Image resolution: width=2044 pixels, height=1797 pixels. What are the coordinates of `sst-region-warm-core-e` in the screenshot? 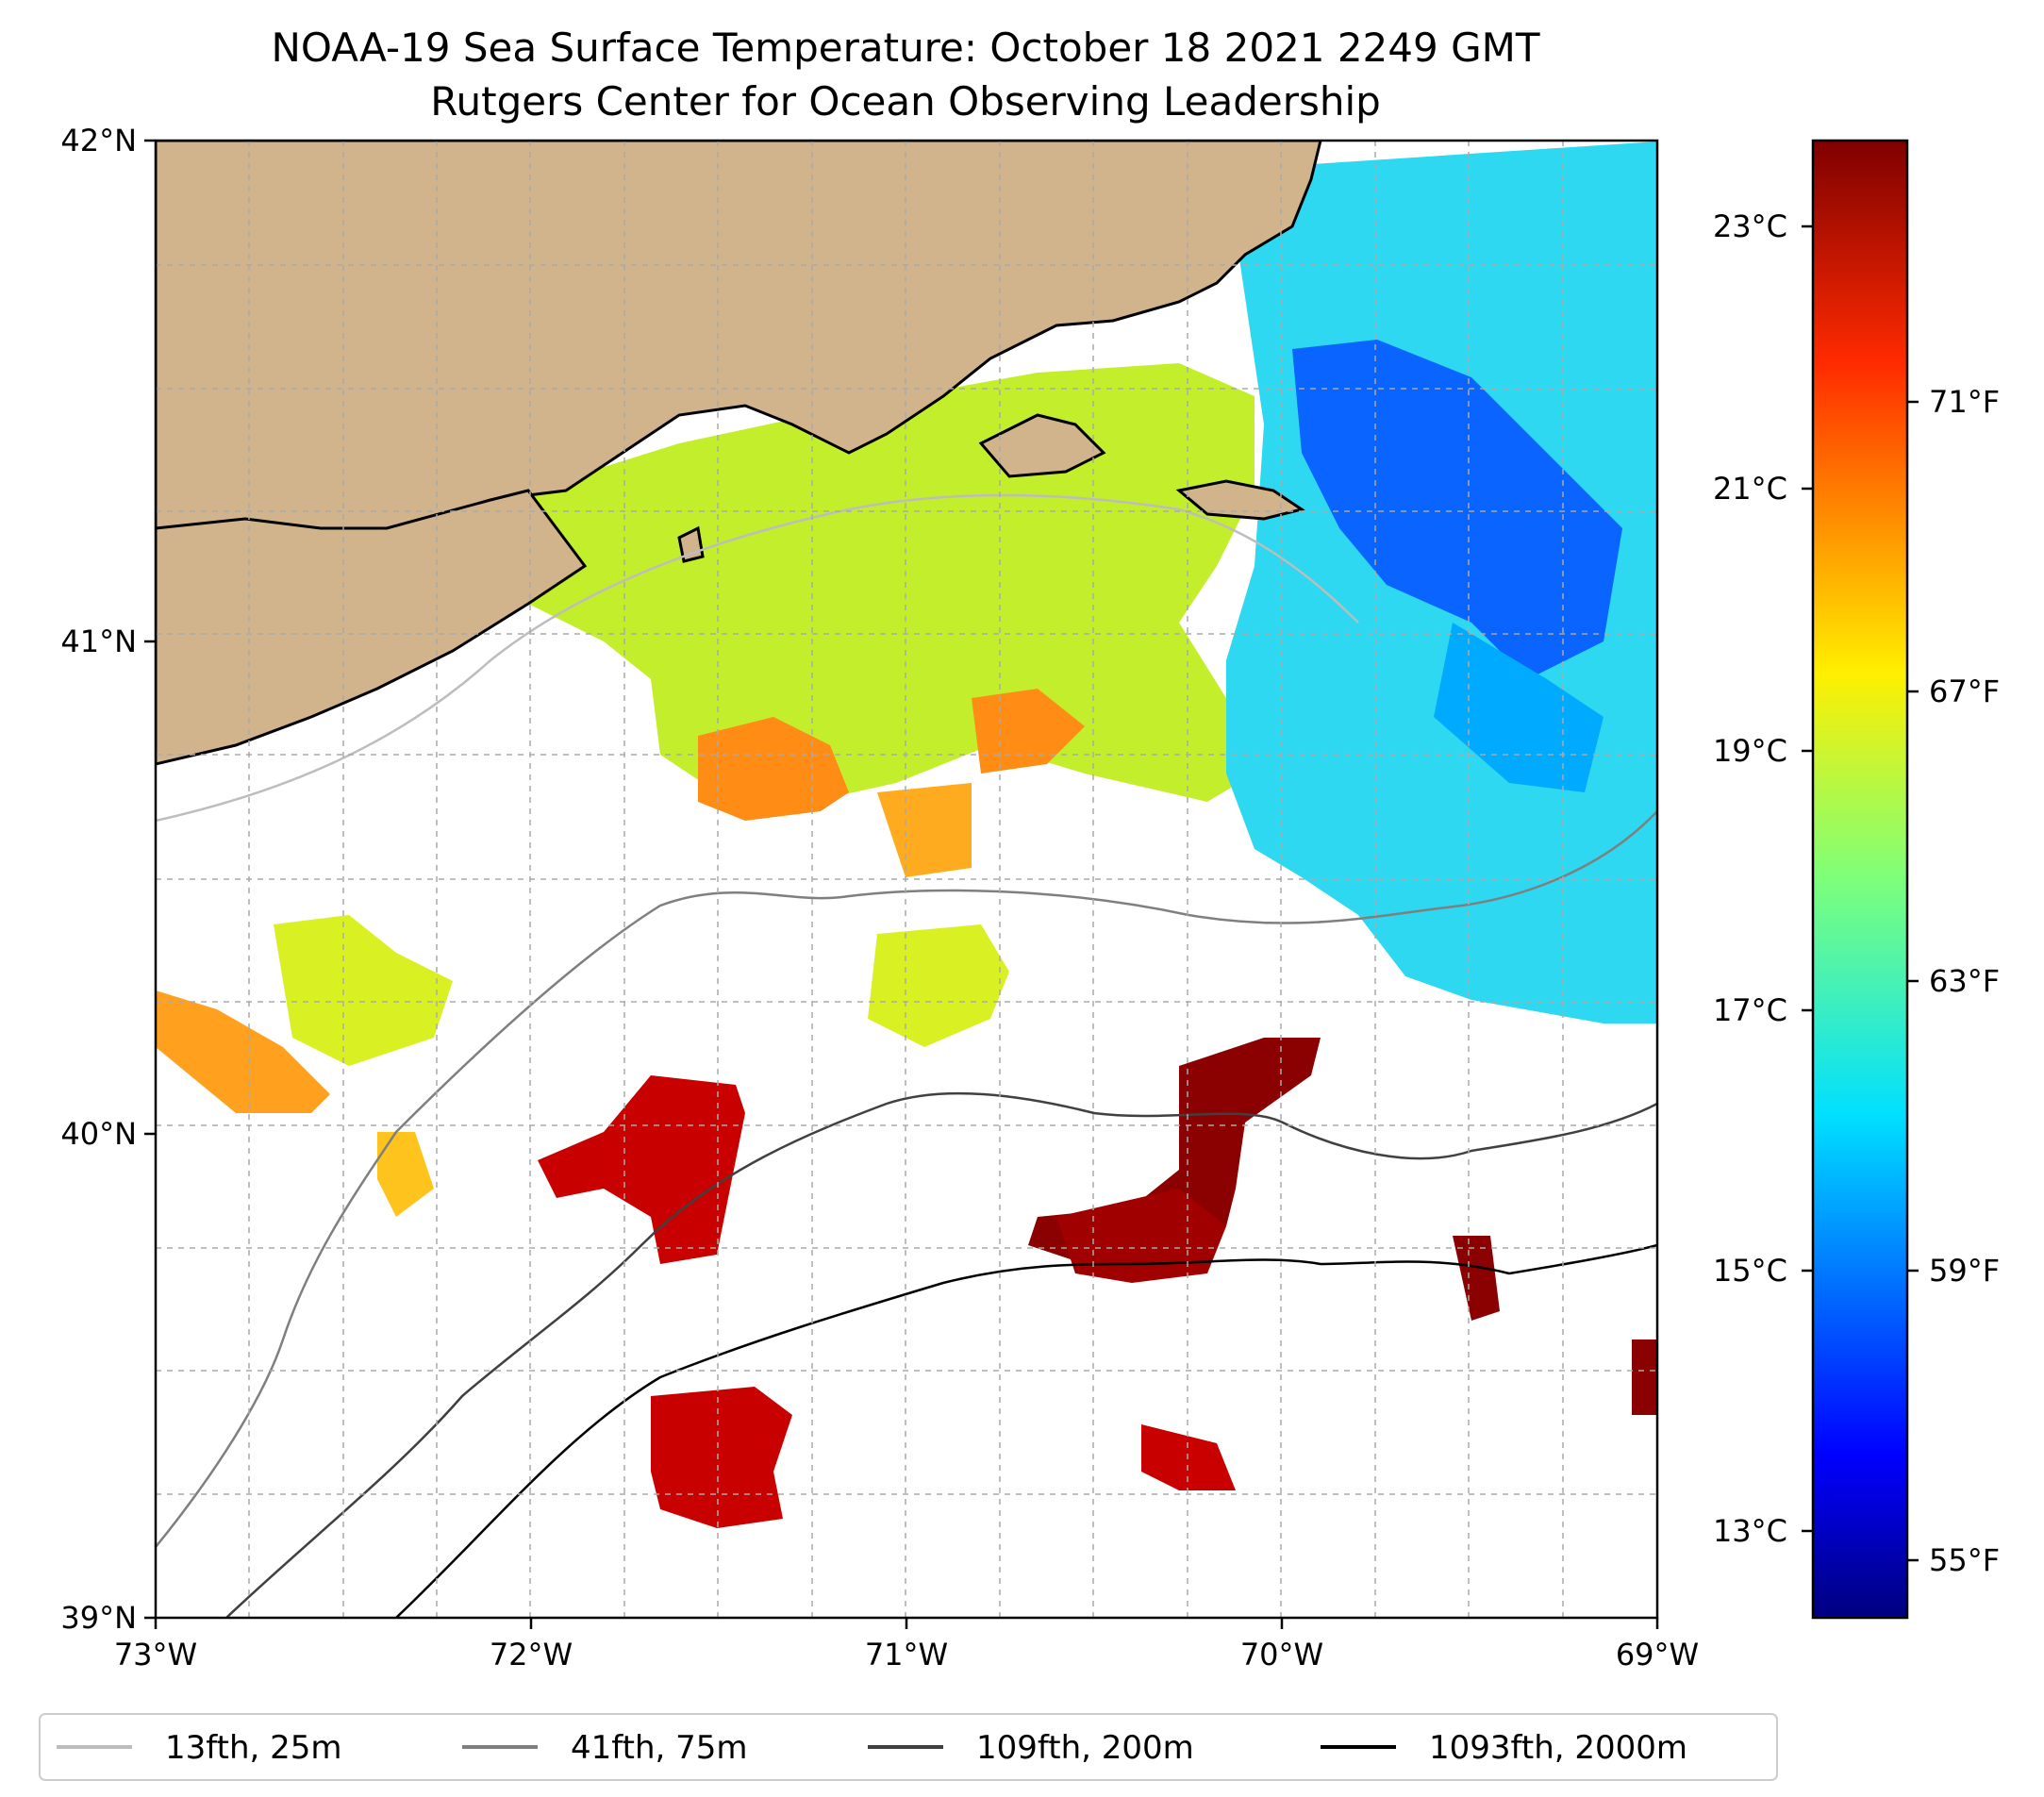 It's located at (1189, 1457).